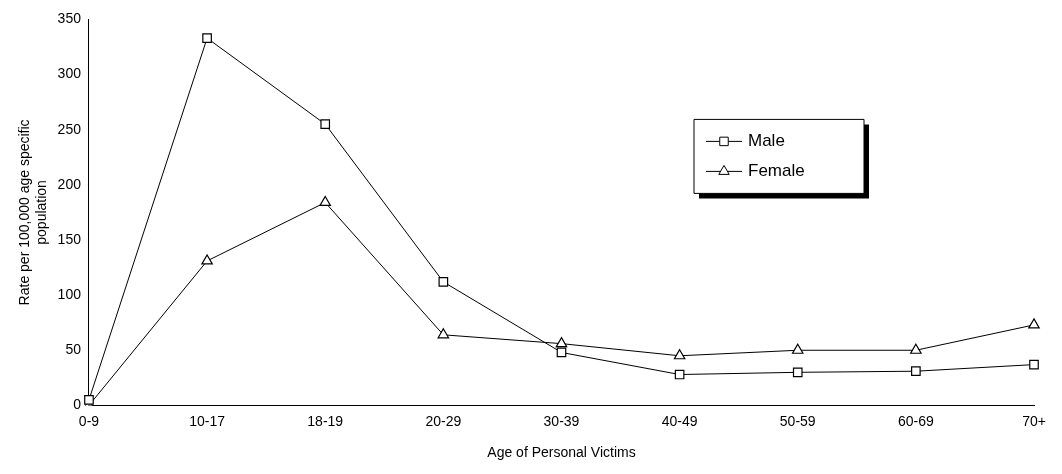  I want to click on y-tick-label: 100, so click(69, 293).